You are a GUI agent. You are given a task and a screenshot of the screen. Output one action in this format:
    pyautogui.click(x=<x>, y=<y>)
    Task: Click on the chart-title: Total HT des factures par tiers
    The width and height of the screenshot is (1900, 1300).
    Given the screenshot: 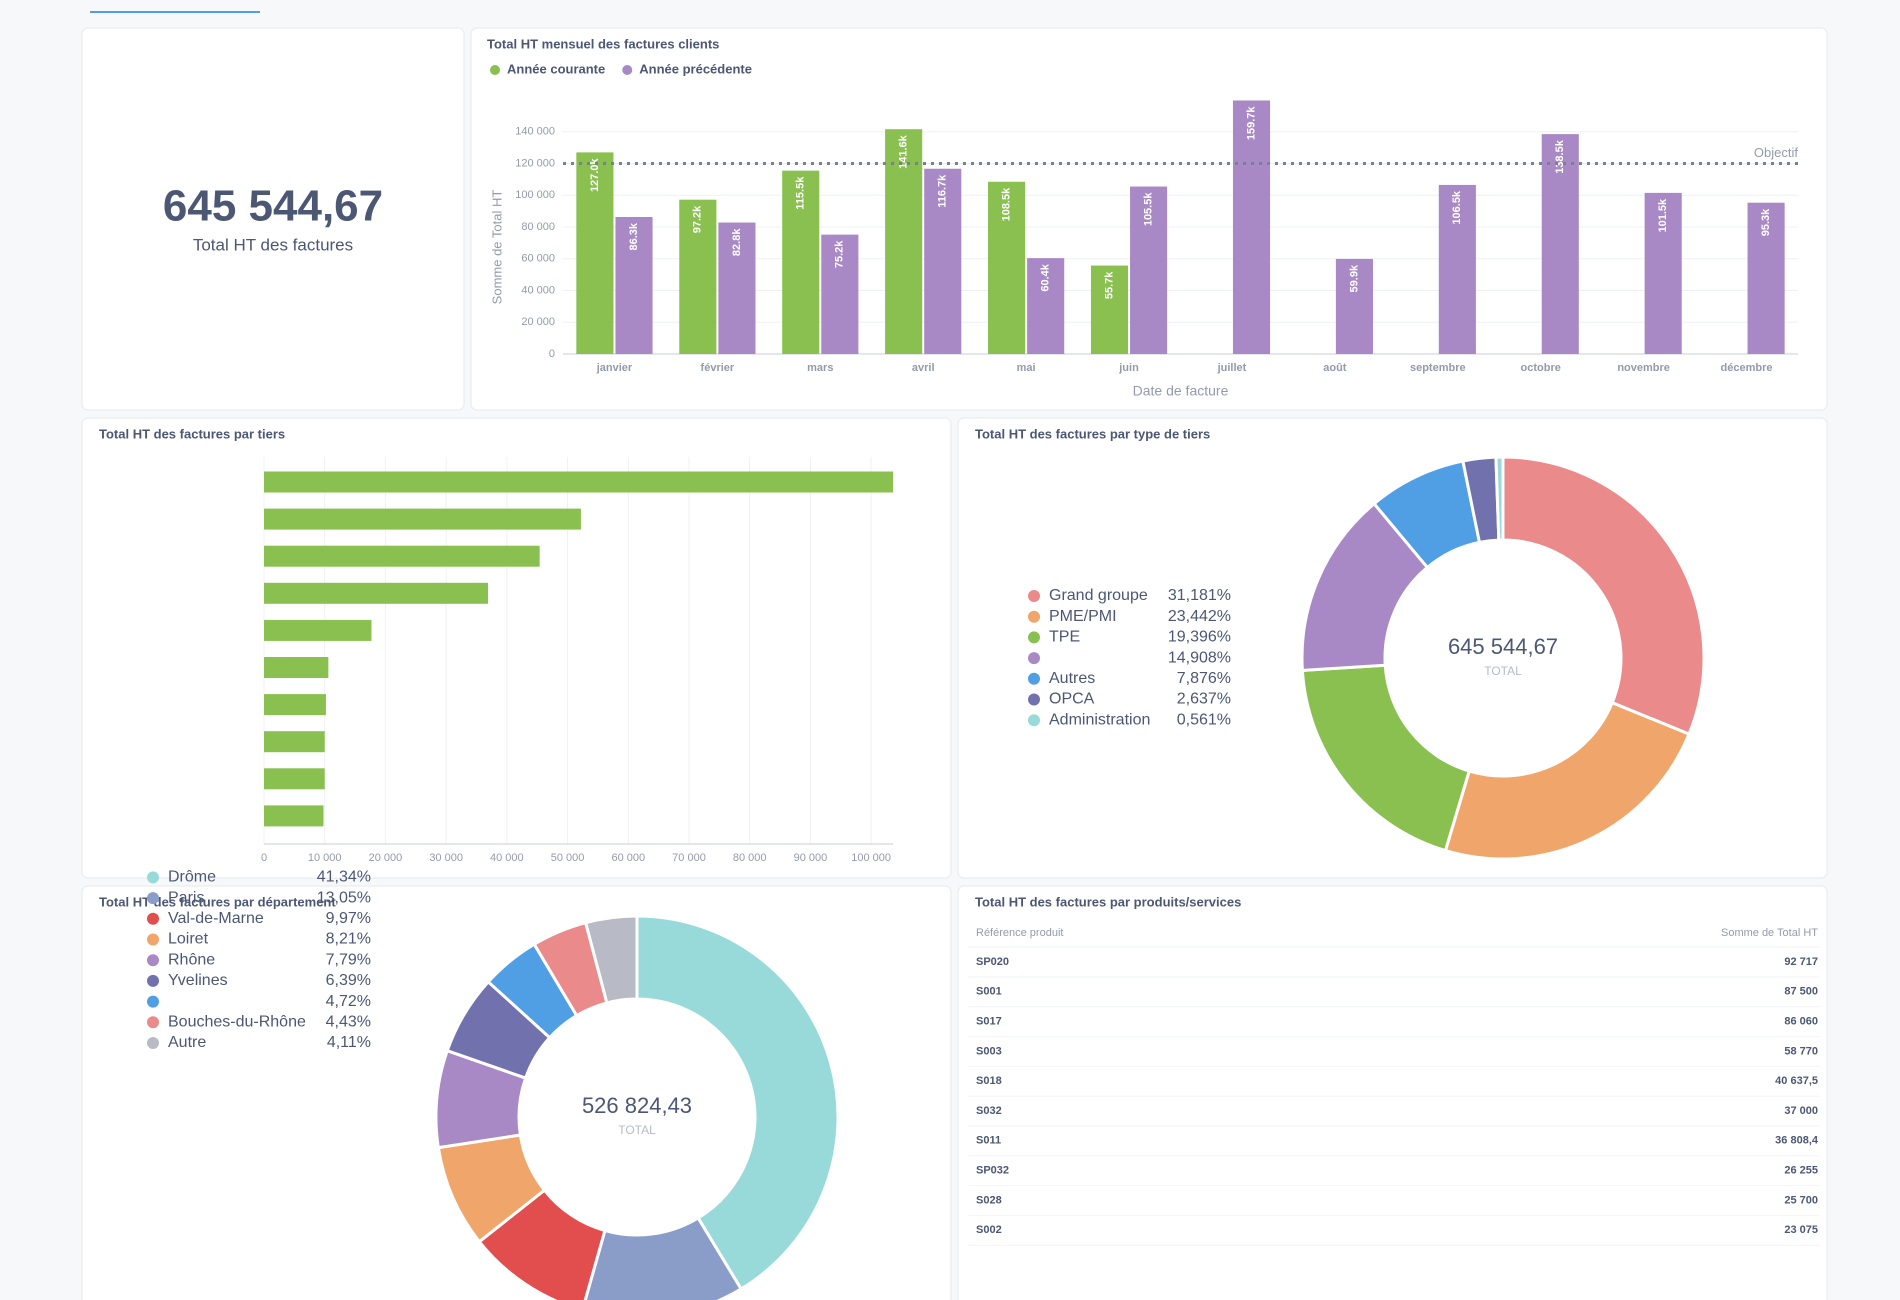 What is the action you would take?
    pyautogui.click(x=192, y=433)
    